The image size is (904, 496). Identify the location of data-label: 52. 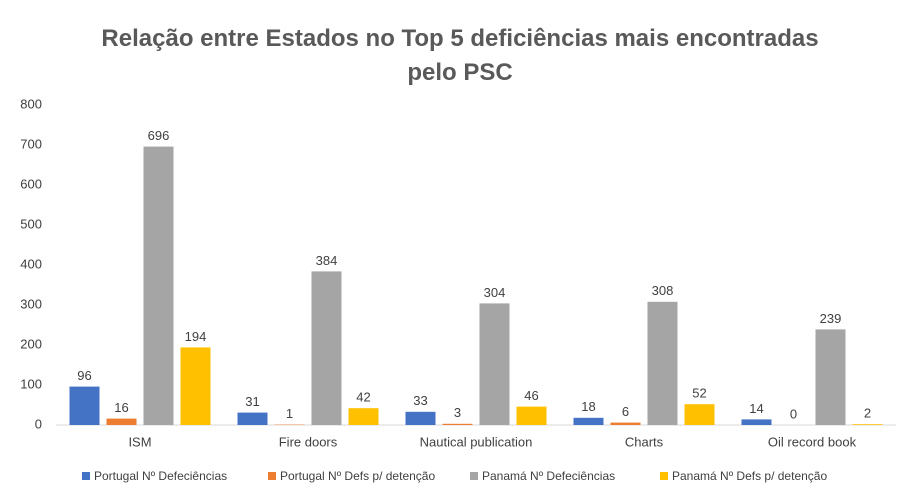
(699, 393).